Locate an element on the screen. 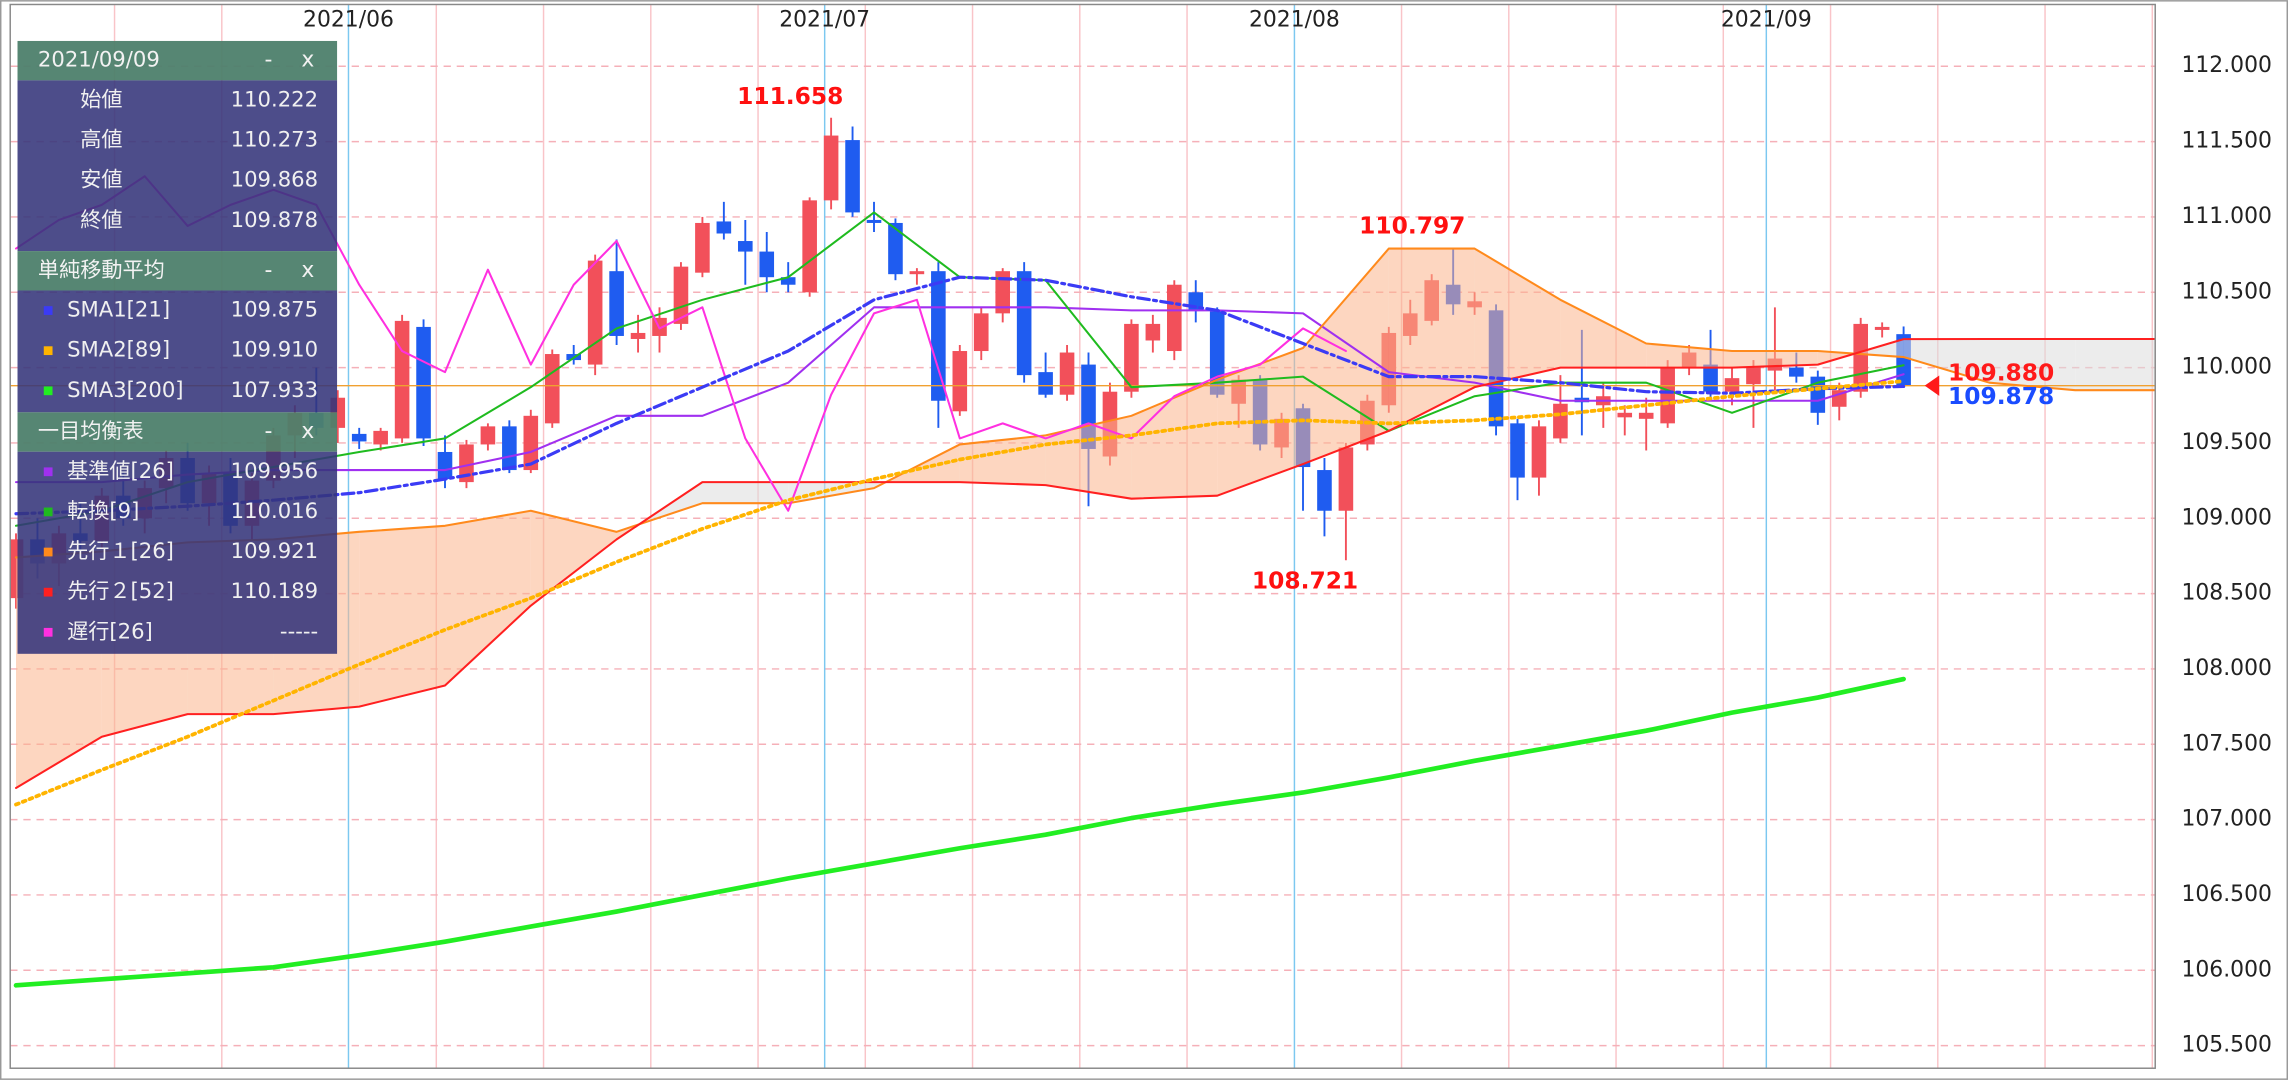  legend-label: SMA1[21] is located at coordinates (118, 309).